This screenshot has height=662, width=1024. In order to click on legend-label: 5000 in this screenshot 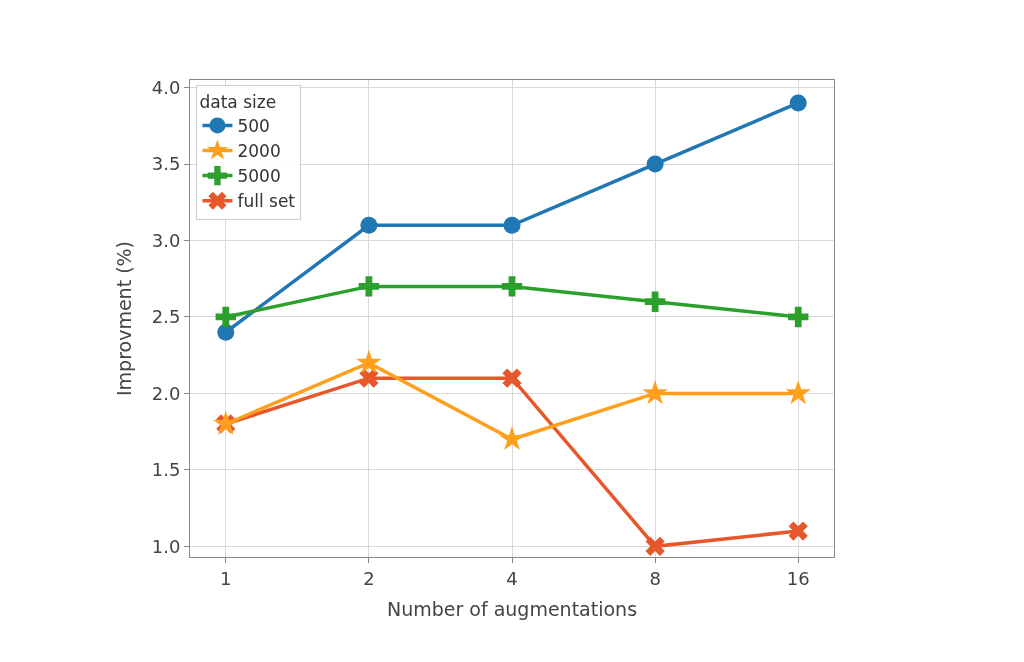, I will do `click(259, 176)`.